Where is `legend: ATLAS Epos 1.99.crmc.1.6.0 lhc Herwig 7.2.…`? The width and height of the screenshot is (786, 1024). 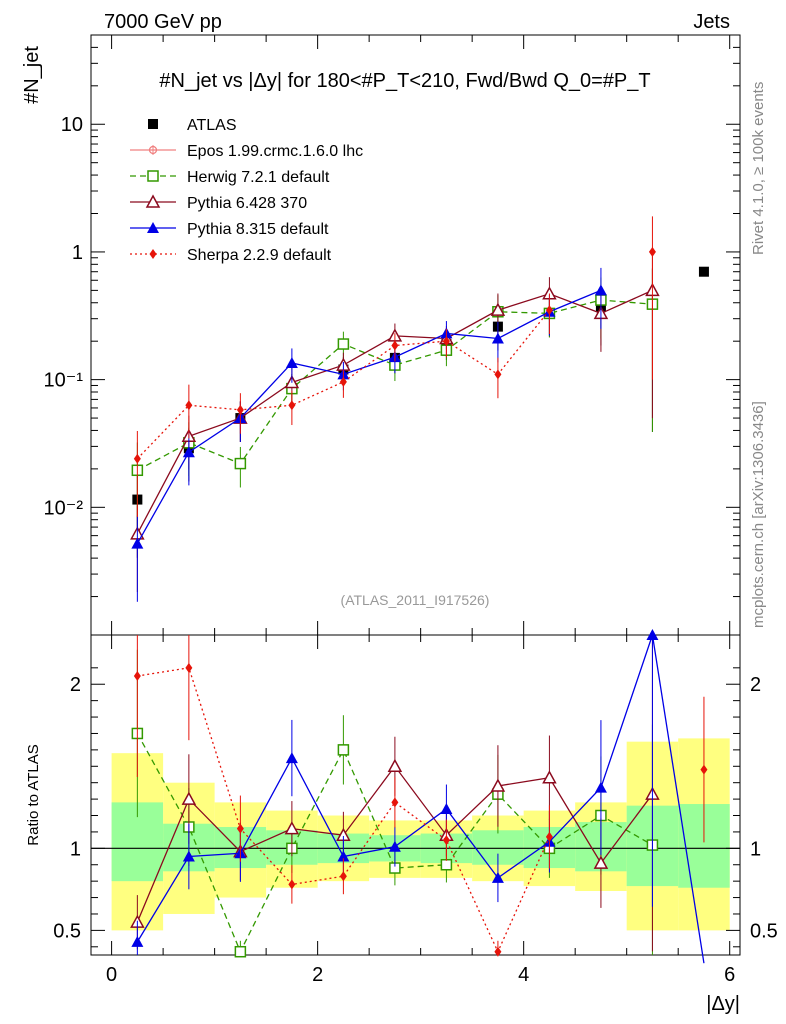 legend: ATLAS Epos 1.99.crmc.1.6.0 lhc Herwig 7.2.… is located at coordinates (246, 190).